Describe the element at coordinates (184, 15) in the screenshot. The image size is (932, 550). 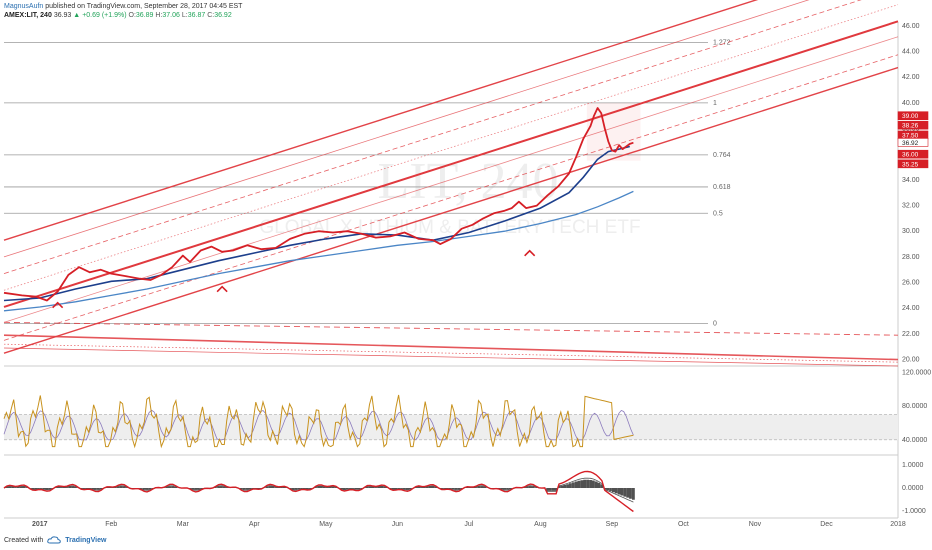
I see `low-key: L:` at that location.